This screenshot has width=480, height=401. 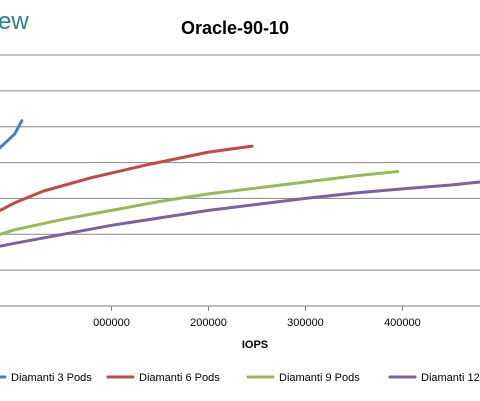 What do you see at coordinates (305, 323) in the screenshot?
I see `x-tick-label: 300000` at bounding box center [305, 323].